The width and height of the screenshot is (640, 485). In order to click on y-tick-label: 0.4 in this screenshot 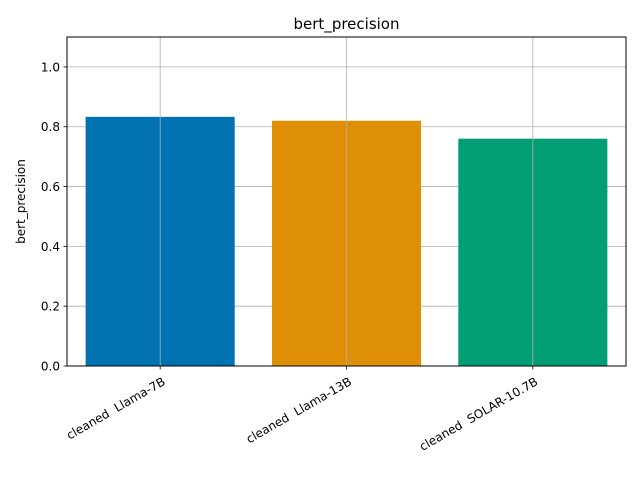, I will do `click(50, 247)`.